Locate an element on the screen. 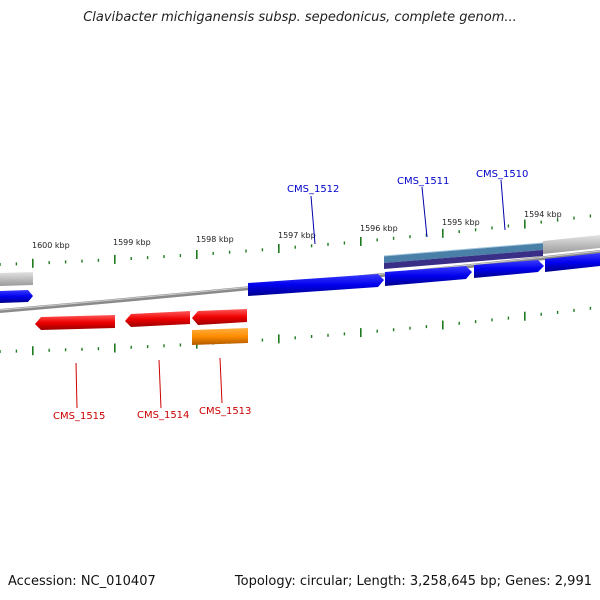 The image size is (600, 600). gene-label-cms-1513: CMS_1513 is located at coordinates (225, 411).